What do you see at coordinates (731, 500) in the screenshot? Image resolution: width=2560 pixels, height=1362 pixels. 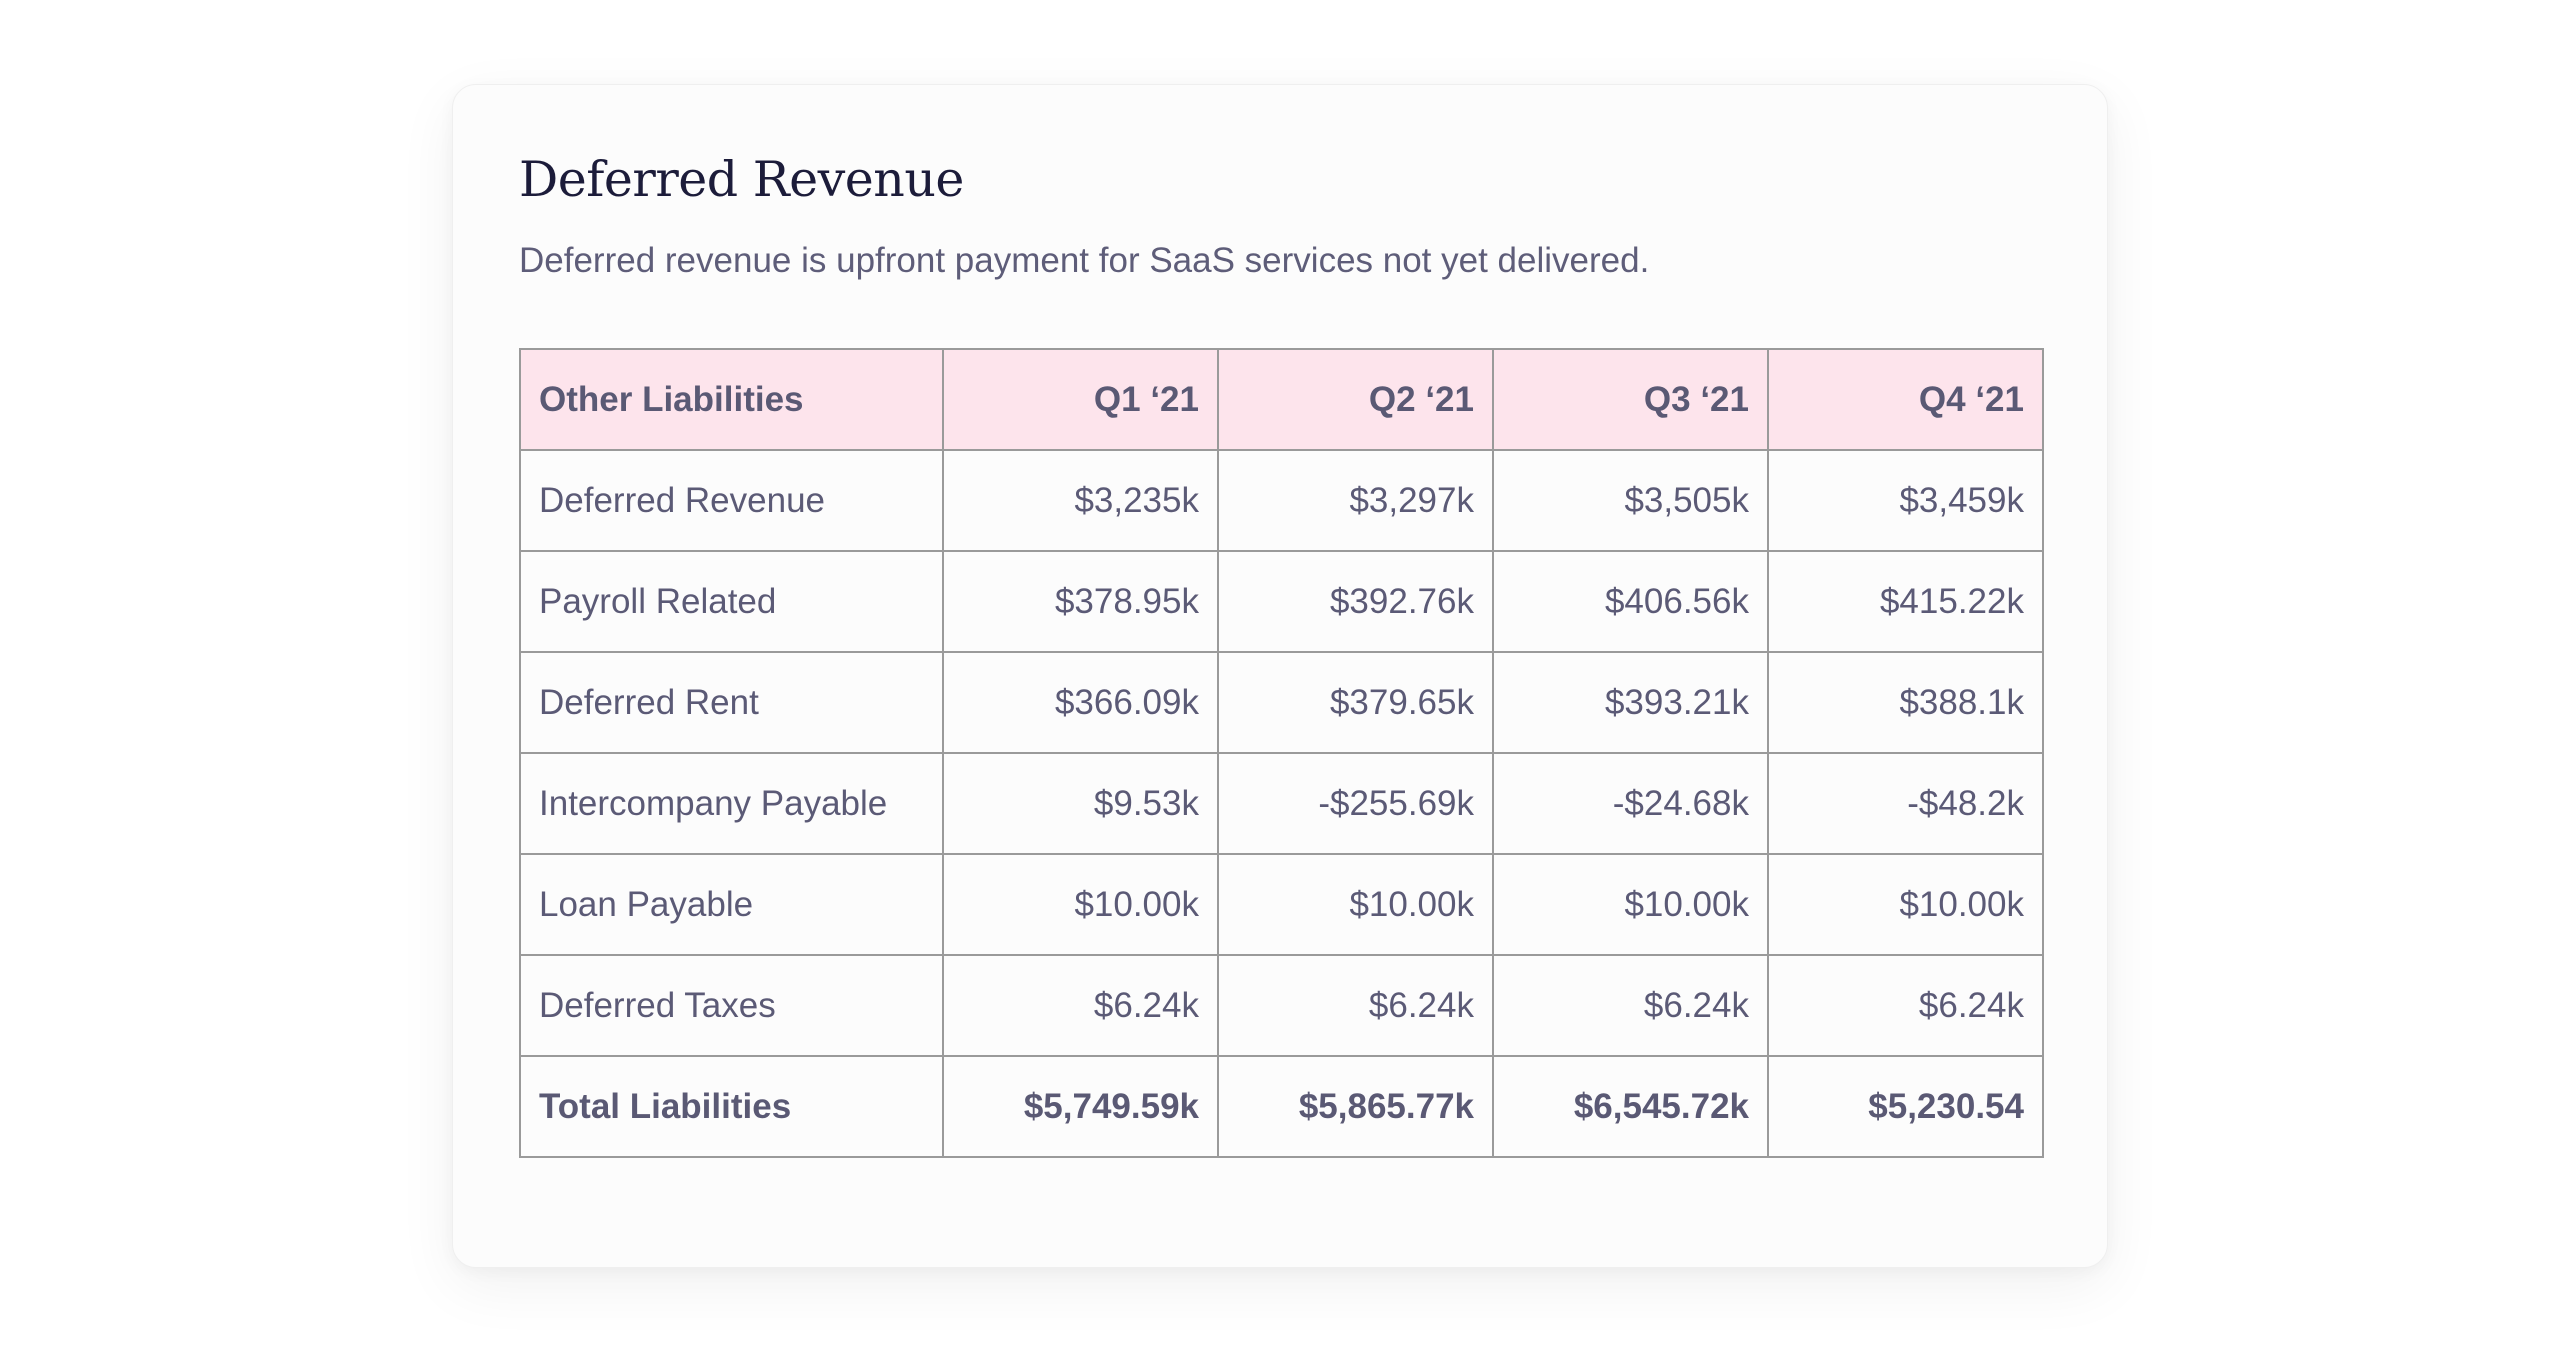 I see `row-label: Deferred Revenue` at bounding box center [731, 500].